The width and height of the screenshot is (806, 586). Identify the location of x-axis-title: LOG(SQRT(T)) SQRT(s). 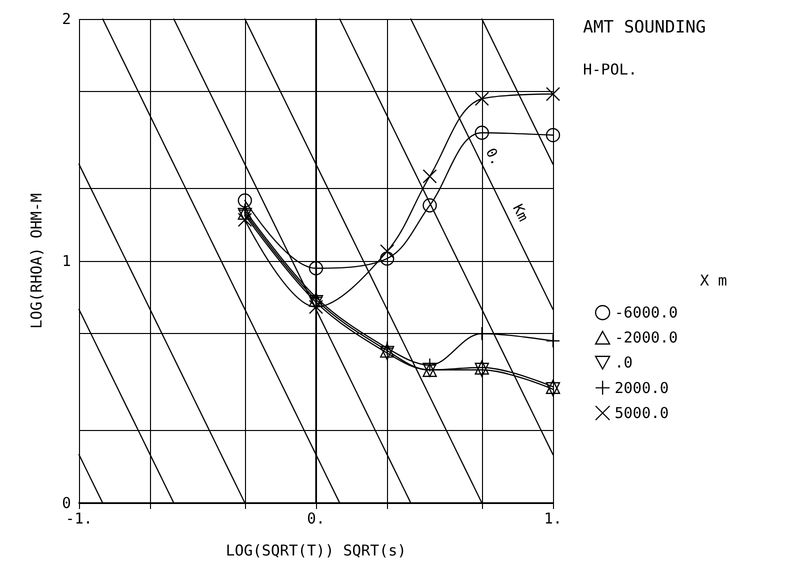
(316, 551).